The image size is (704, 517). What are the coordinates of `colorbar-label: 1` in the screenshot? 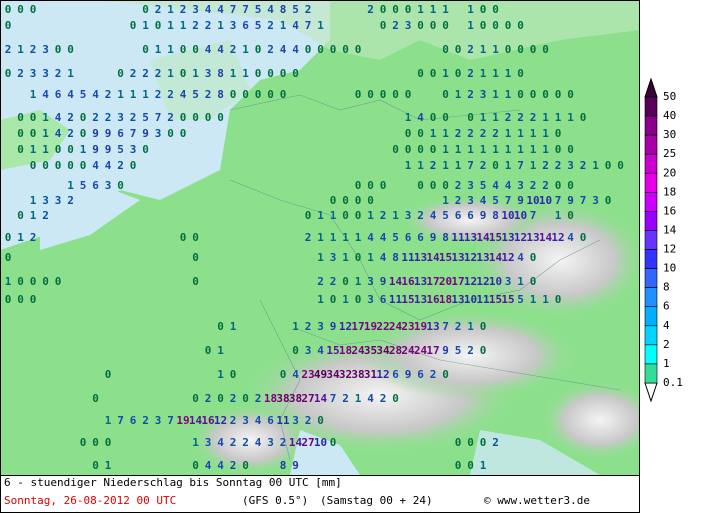 It's located at (666, 363).